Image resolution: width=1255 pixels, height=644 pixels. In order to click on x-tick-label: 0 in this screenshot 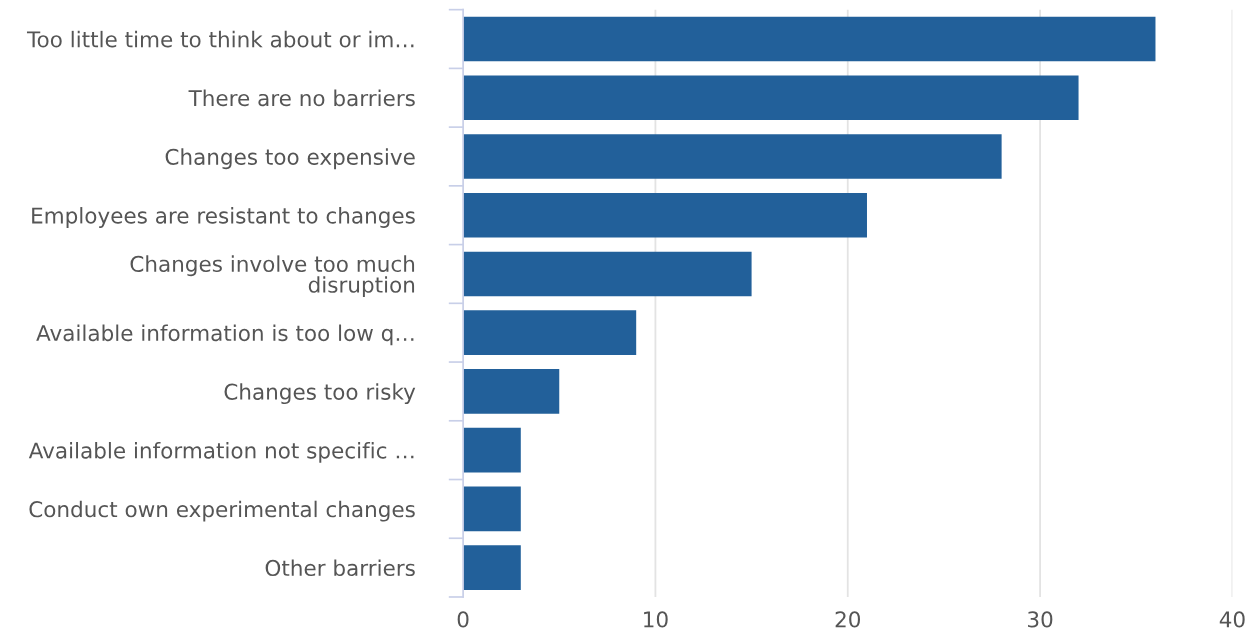, I will do `click(463, 619)`.